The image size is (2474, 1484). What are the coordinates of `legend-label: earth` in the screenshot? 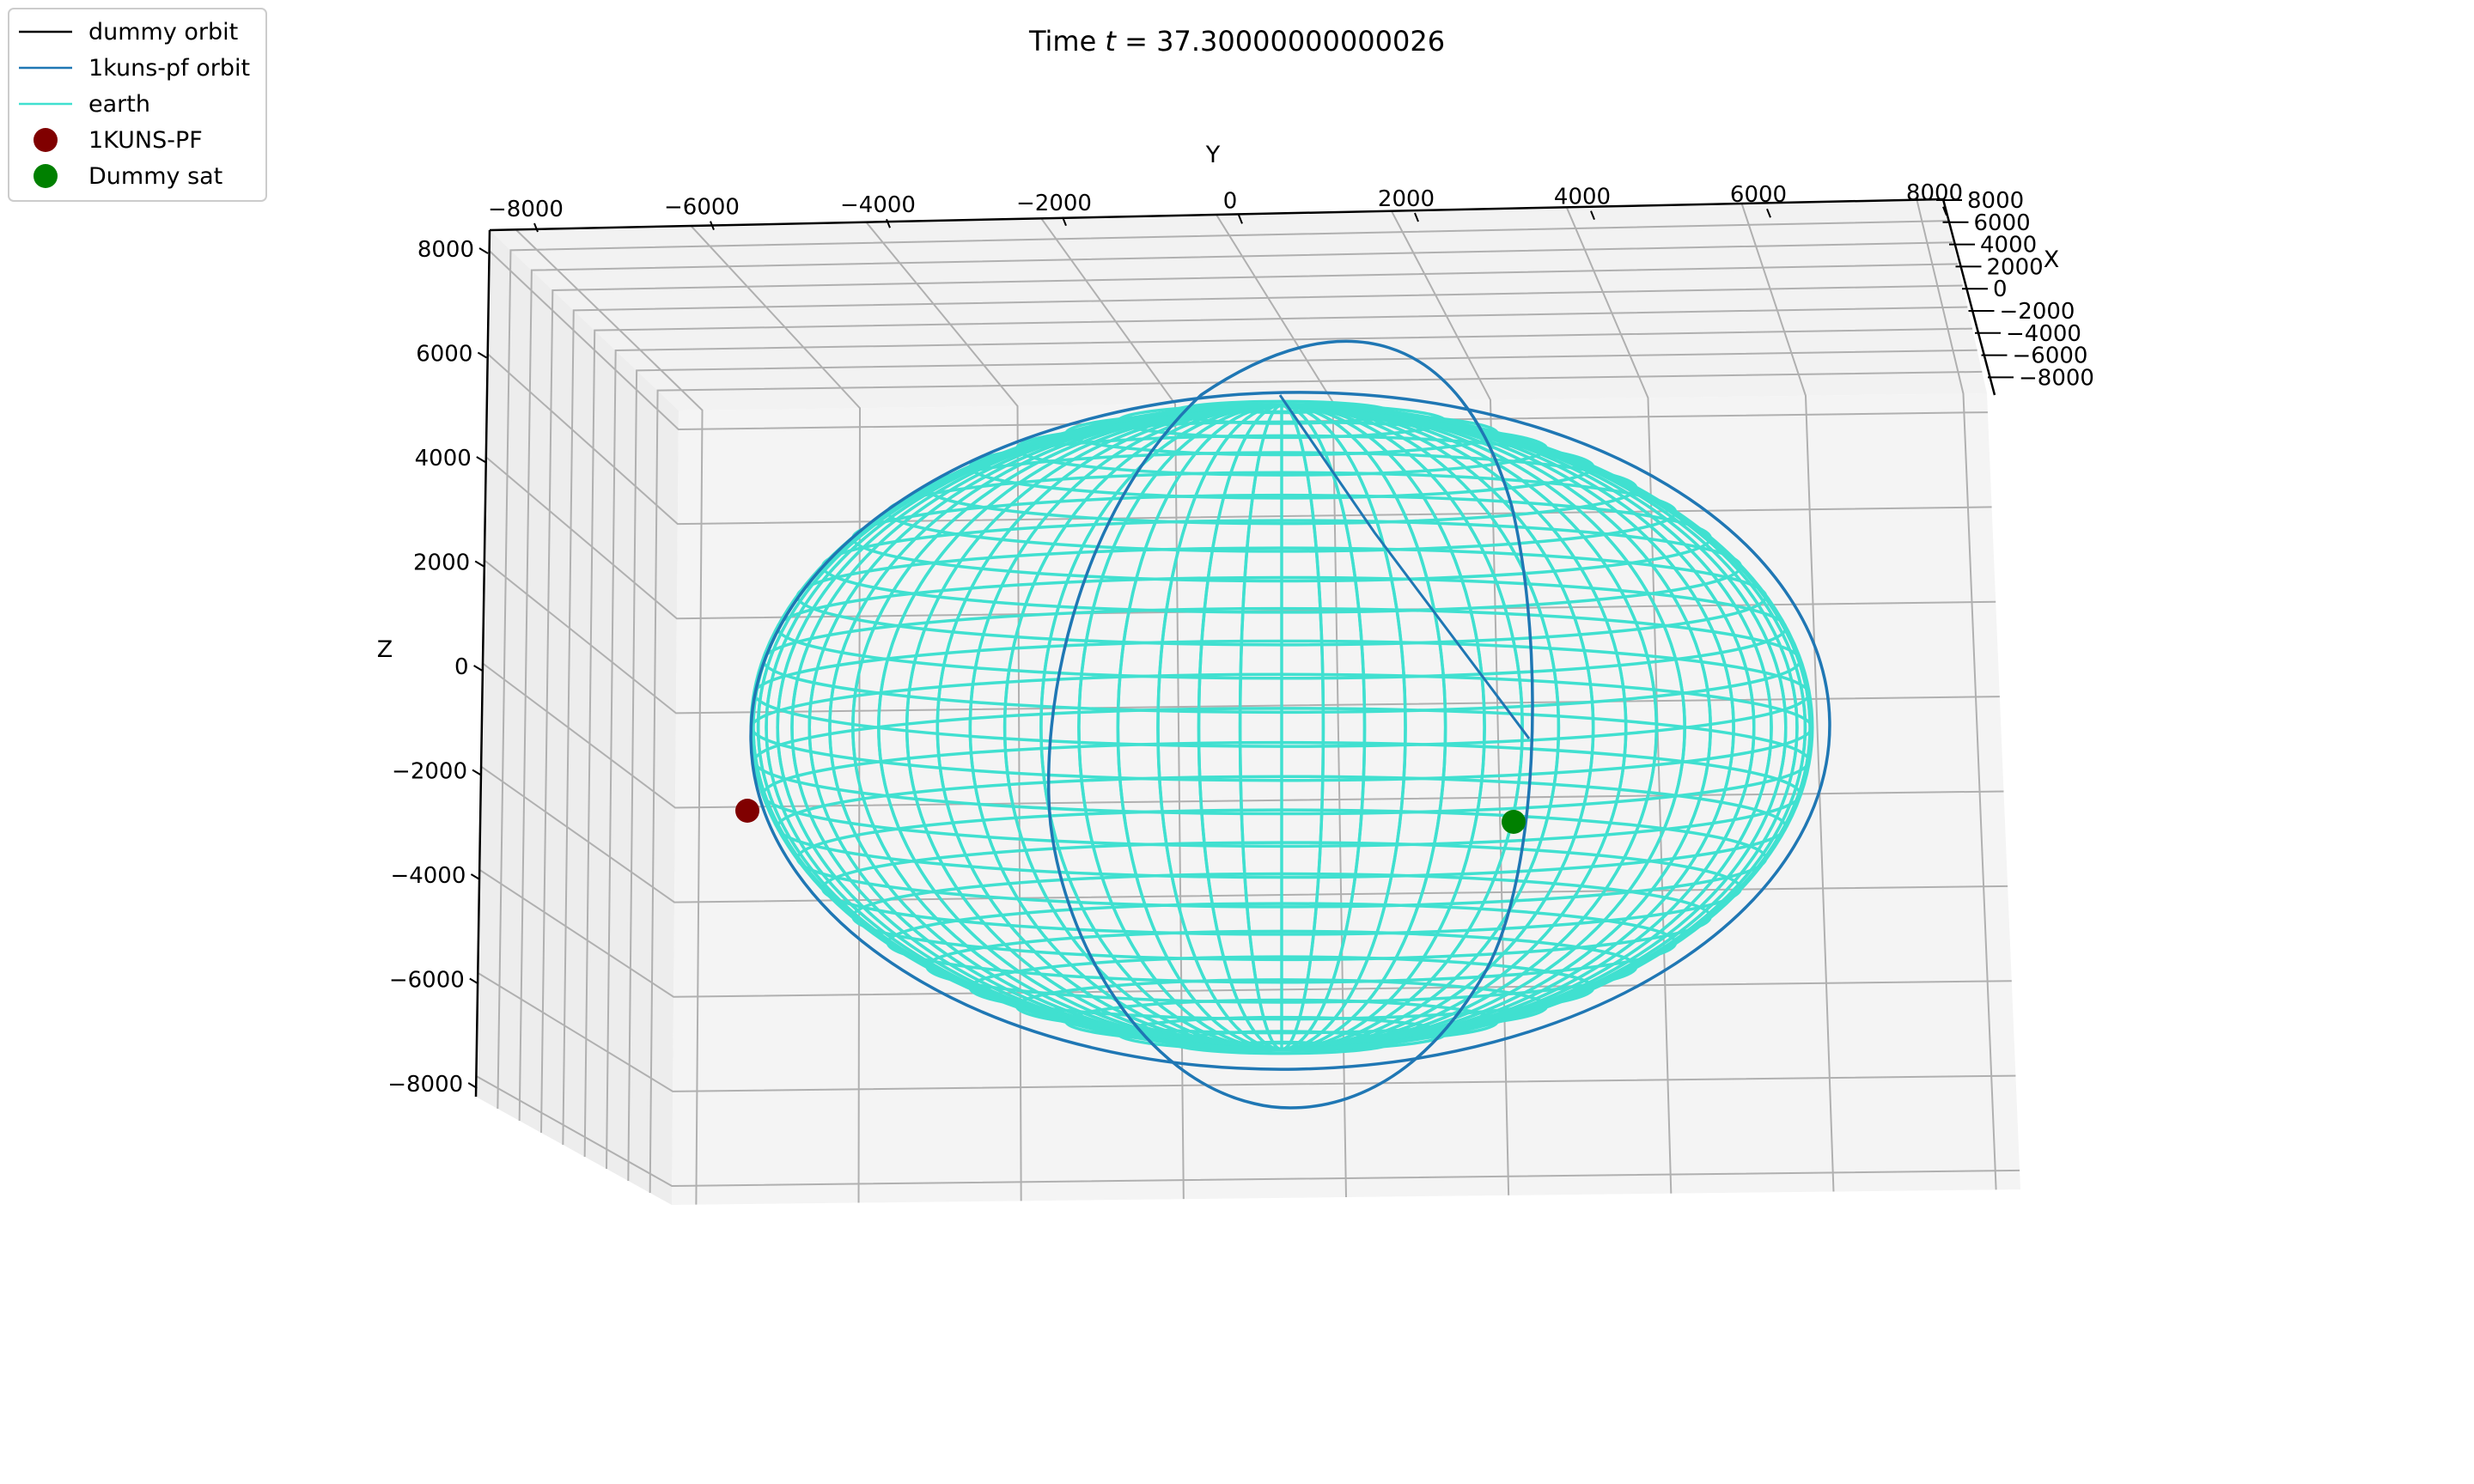 It's located at (119, 105).